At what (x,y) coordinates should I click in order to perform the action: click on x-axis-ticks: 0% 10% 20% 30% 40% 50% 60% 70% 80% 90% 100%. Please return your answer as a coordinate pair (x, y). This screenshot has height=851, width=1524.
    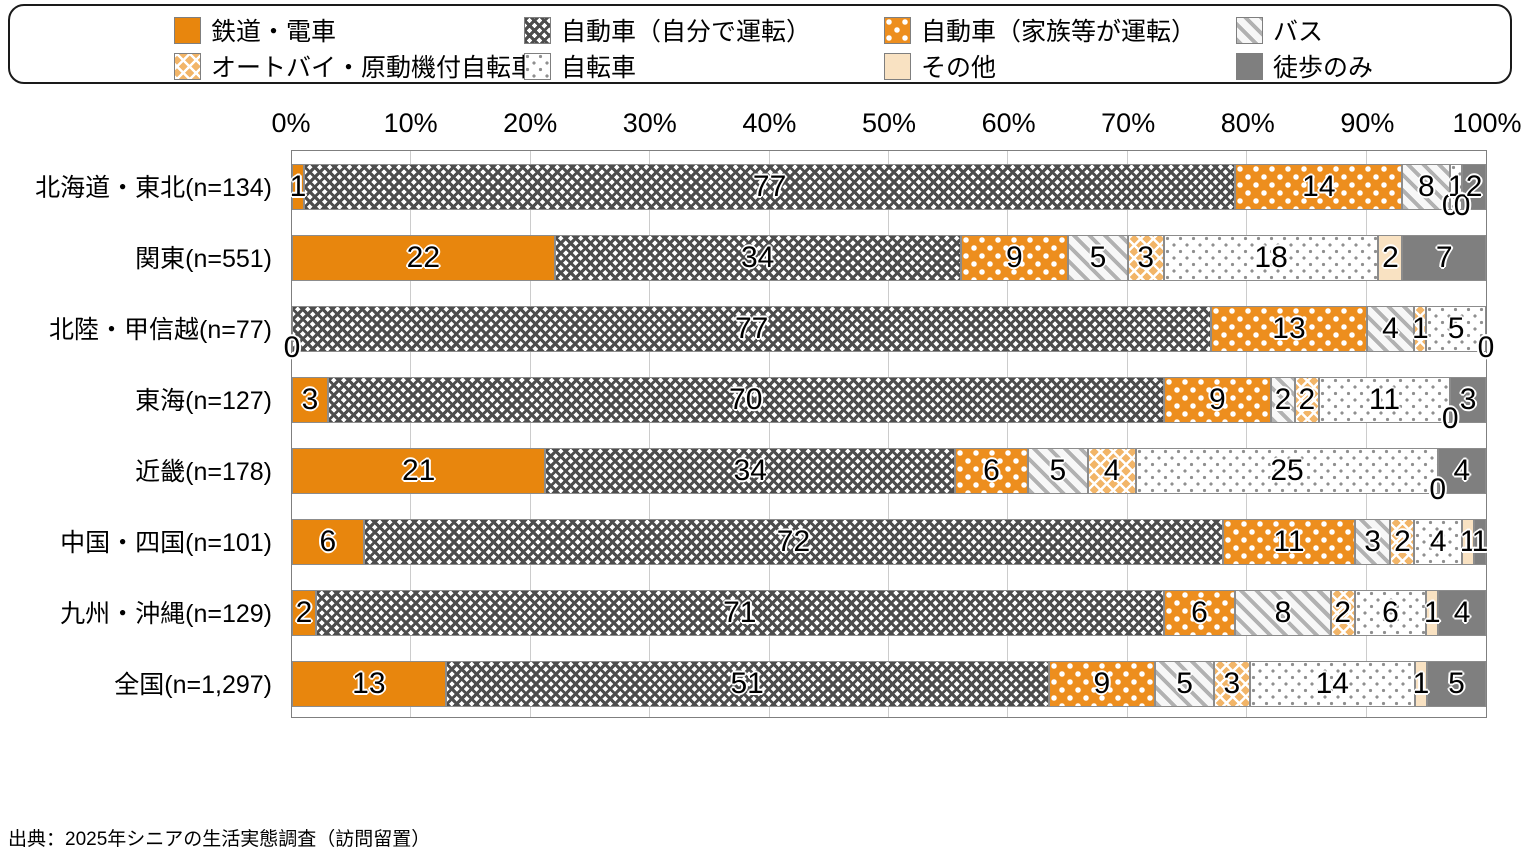
    Looking at the image, I should click on (896, 126).